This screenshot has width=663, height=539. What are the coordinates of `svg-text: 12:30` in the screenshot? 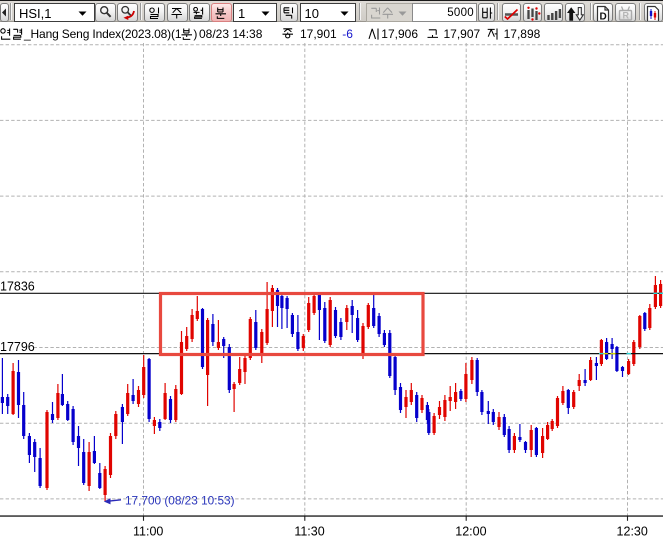 It's located at (632, 532).